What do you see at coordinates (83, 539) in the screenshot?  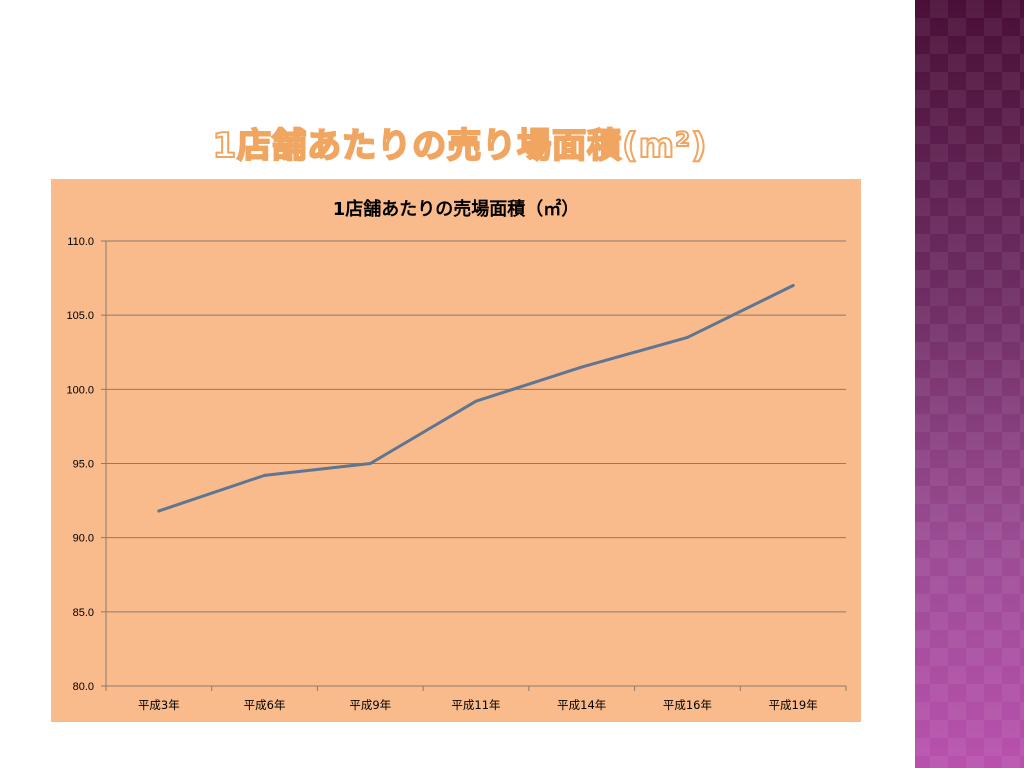 I see `y-tick-label: 90.0` at bounding box center [83, 539].